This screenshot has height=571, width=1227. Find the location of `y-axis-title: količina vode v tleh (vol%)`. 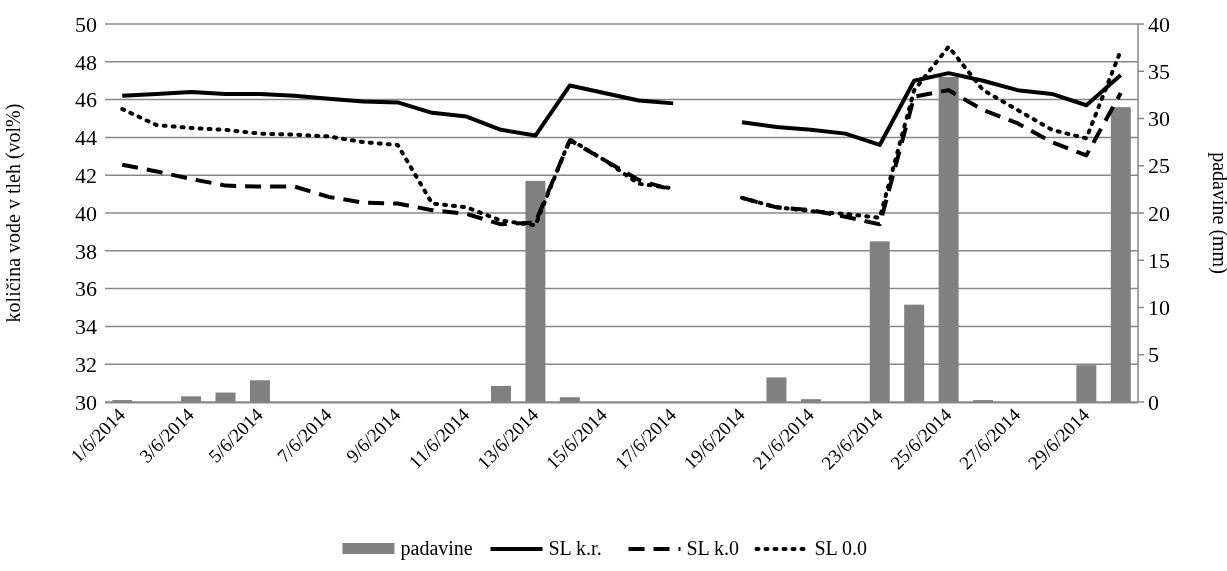

y-axis-title: količina vode v tleh (vol%) is located at coordinates (13, 213).